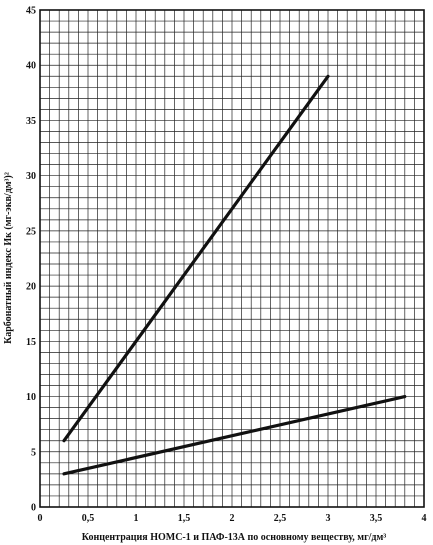 The width and height of the screenshot is (433, 545). What do you see at coordinates (31, 260) in the screenshot?
I see `y-tick-labels: 0 5 10 15 20 25 30 35 40 45` at bounding box center [31, 260].